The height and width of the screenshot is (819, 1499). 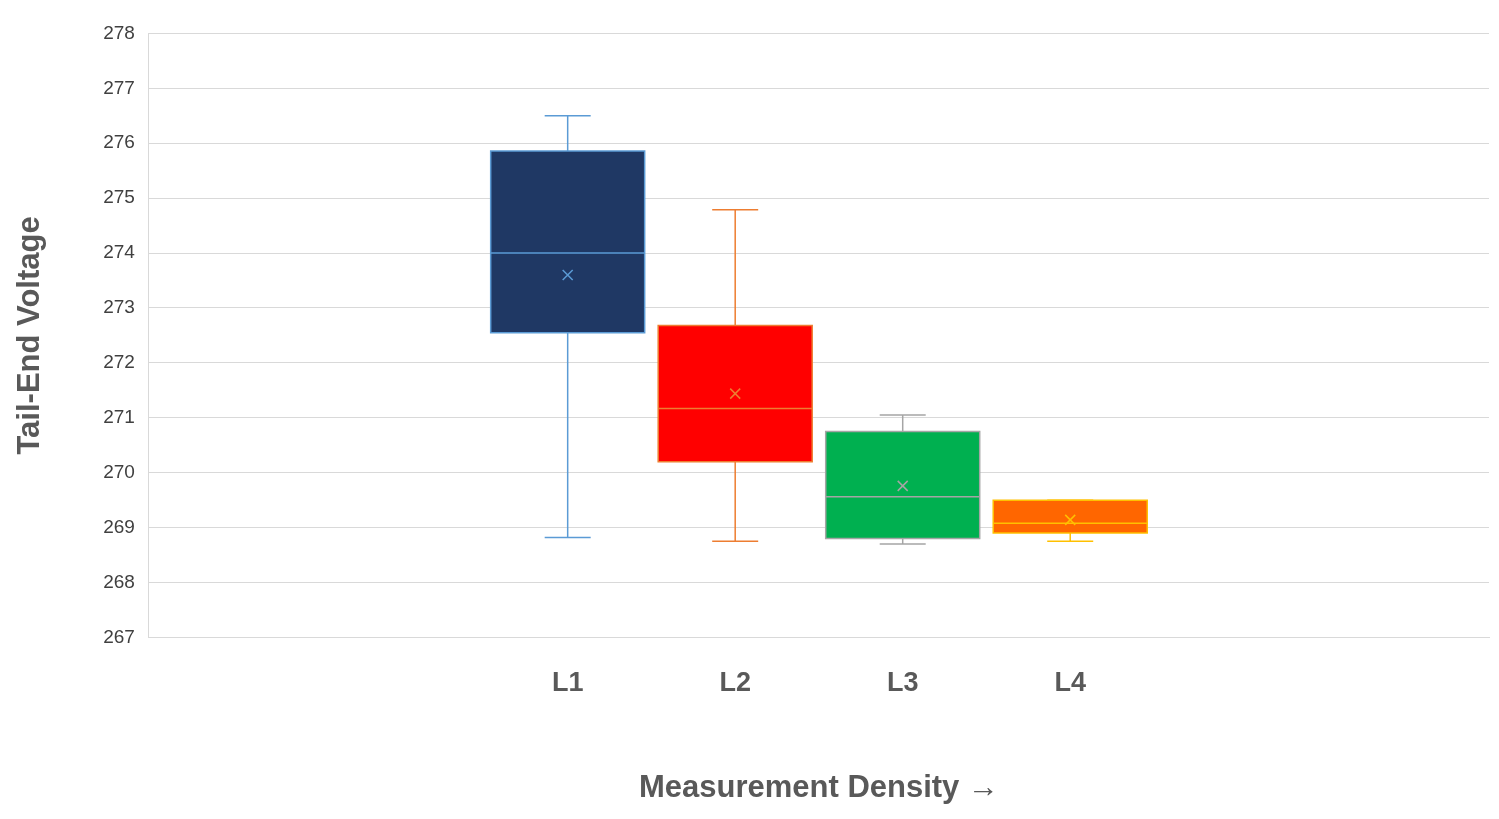 What do you see at coordinates (119, 142) in the screenshot?
I see `y-tick-label: 276` at bounding box center [119, 142].